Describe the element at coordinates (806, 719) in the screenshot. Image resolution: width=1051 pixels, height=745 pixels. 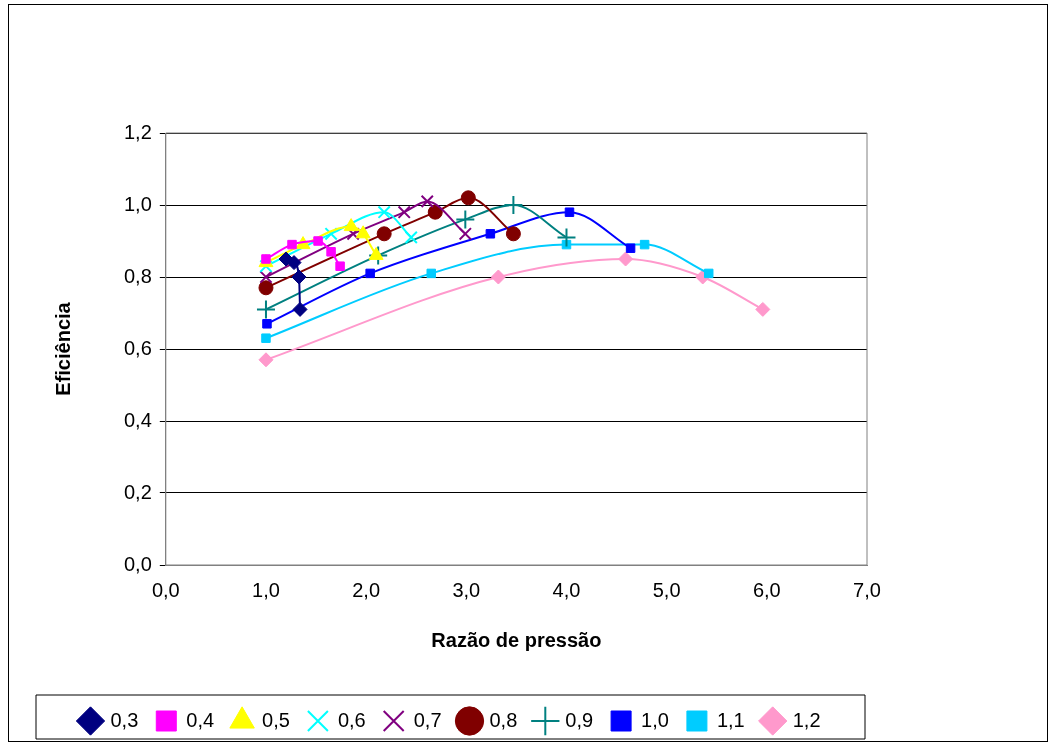
I see `legend-label: 1,2` at that location.